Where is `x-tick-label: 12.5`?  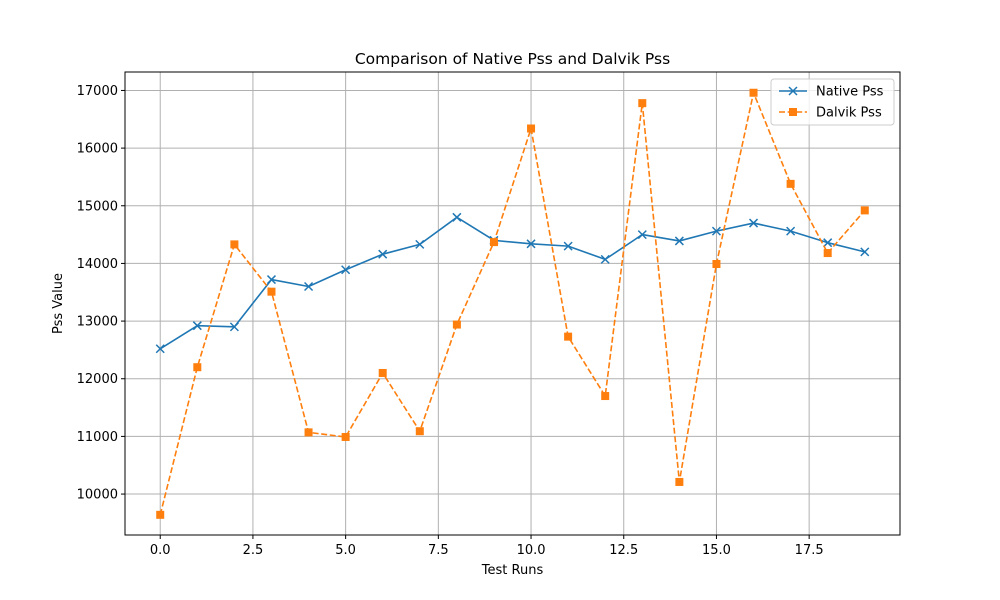 x-tick-label: 12.5 is located at coordinates (623, 550).